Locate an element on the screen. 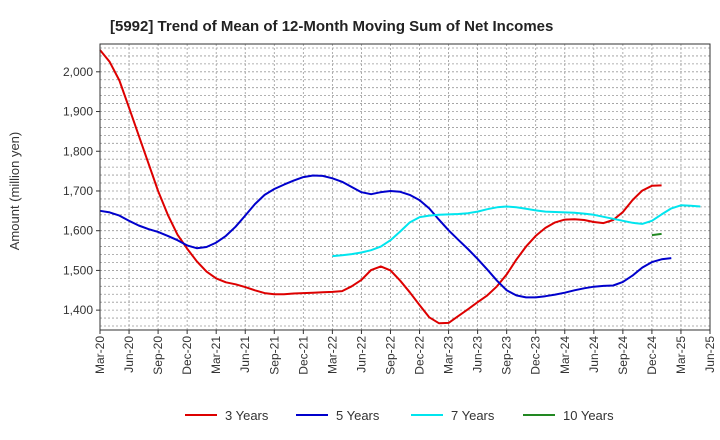 The width and height of the screenshot is (720, 440). x-tick-label: Mar-21 is located at coordinates (216, 355).